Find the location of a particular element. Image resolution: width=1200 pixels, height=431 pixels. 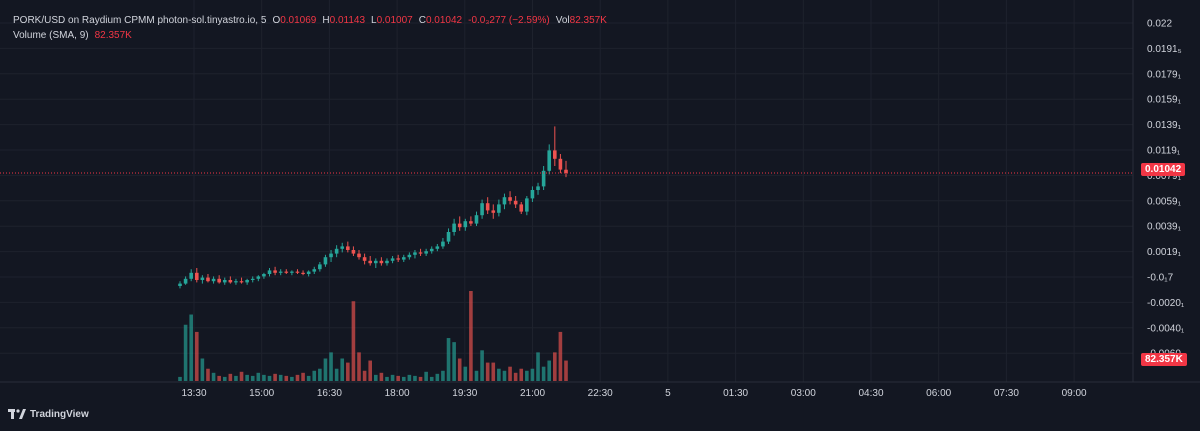

time-tick-label: 04:30 is located at coordinates (870, 393).